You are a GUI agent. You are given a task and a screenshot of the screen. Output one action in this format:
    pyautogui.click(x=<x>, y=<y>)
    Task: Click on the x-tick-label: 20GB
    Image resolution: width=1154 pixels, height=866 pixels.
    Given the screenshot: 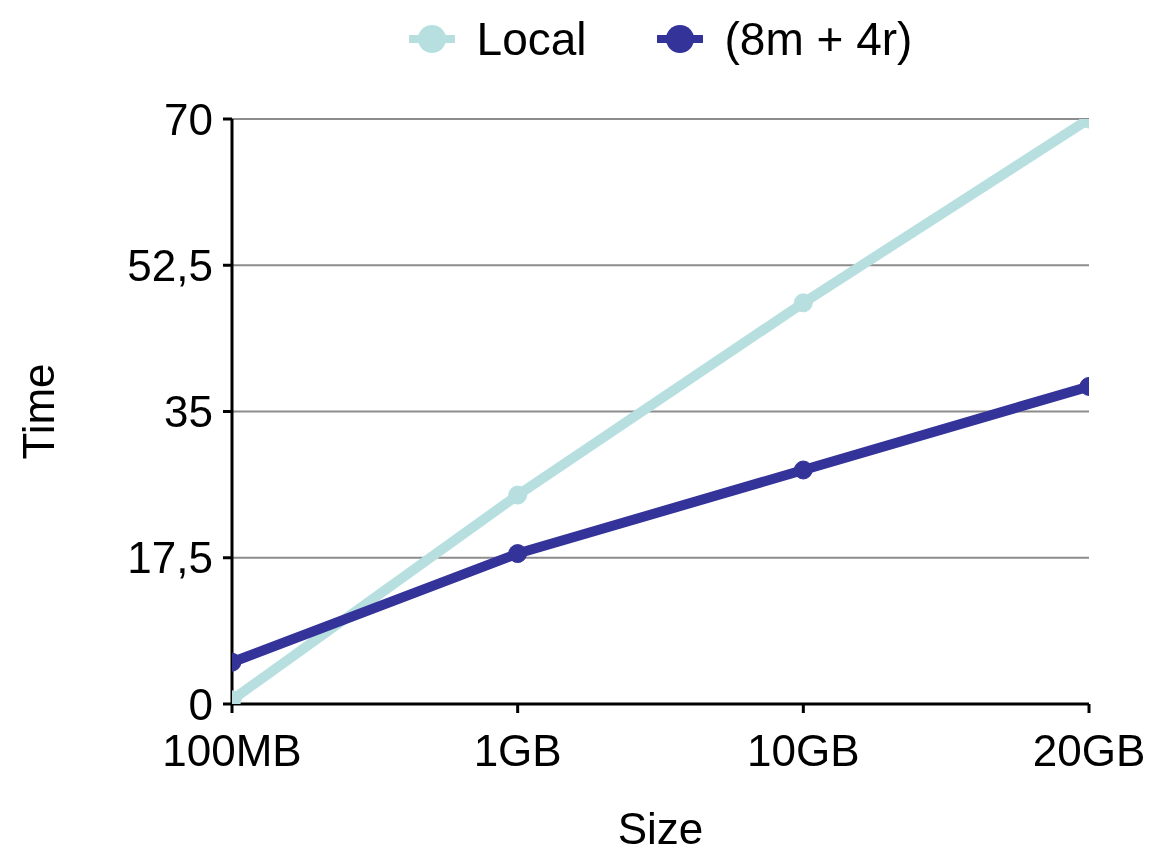 What is the action you would take?
    pyautogui.click(x=1089, y=751)
    